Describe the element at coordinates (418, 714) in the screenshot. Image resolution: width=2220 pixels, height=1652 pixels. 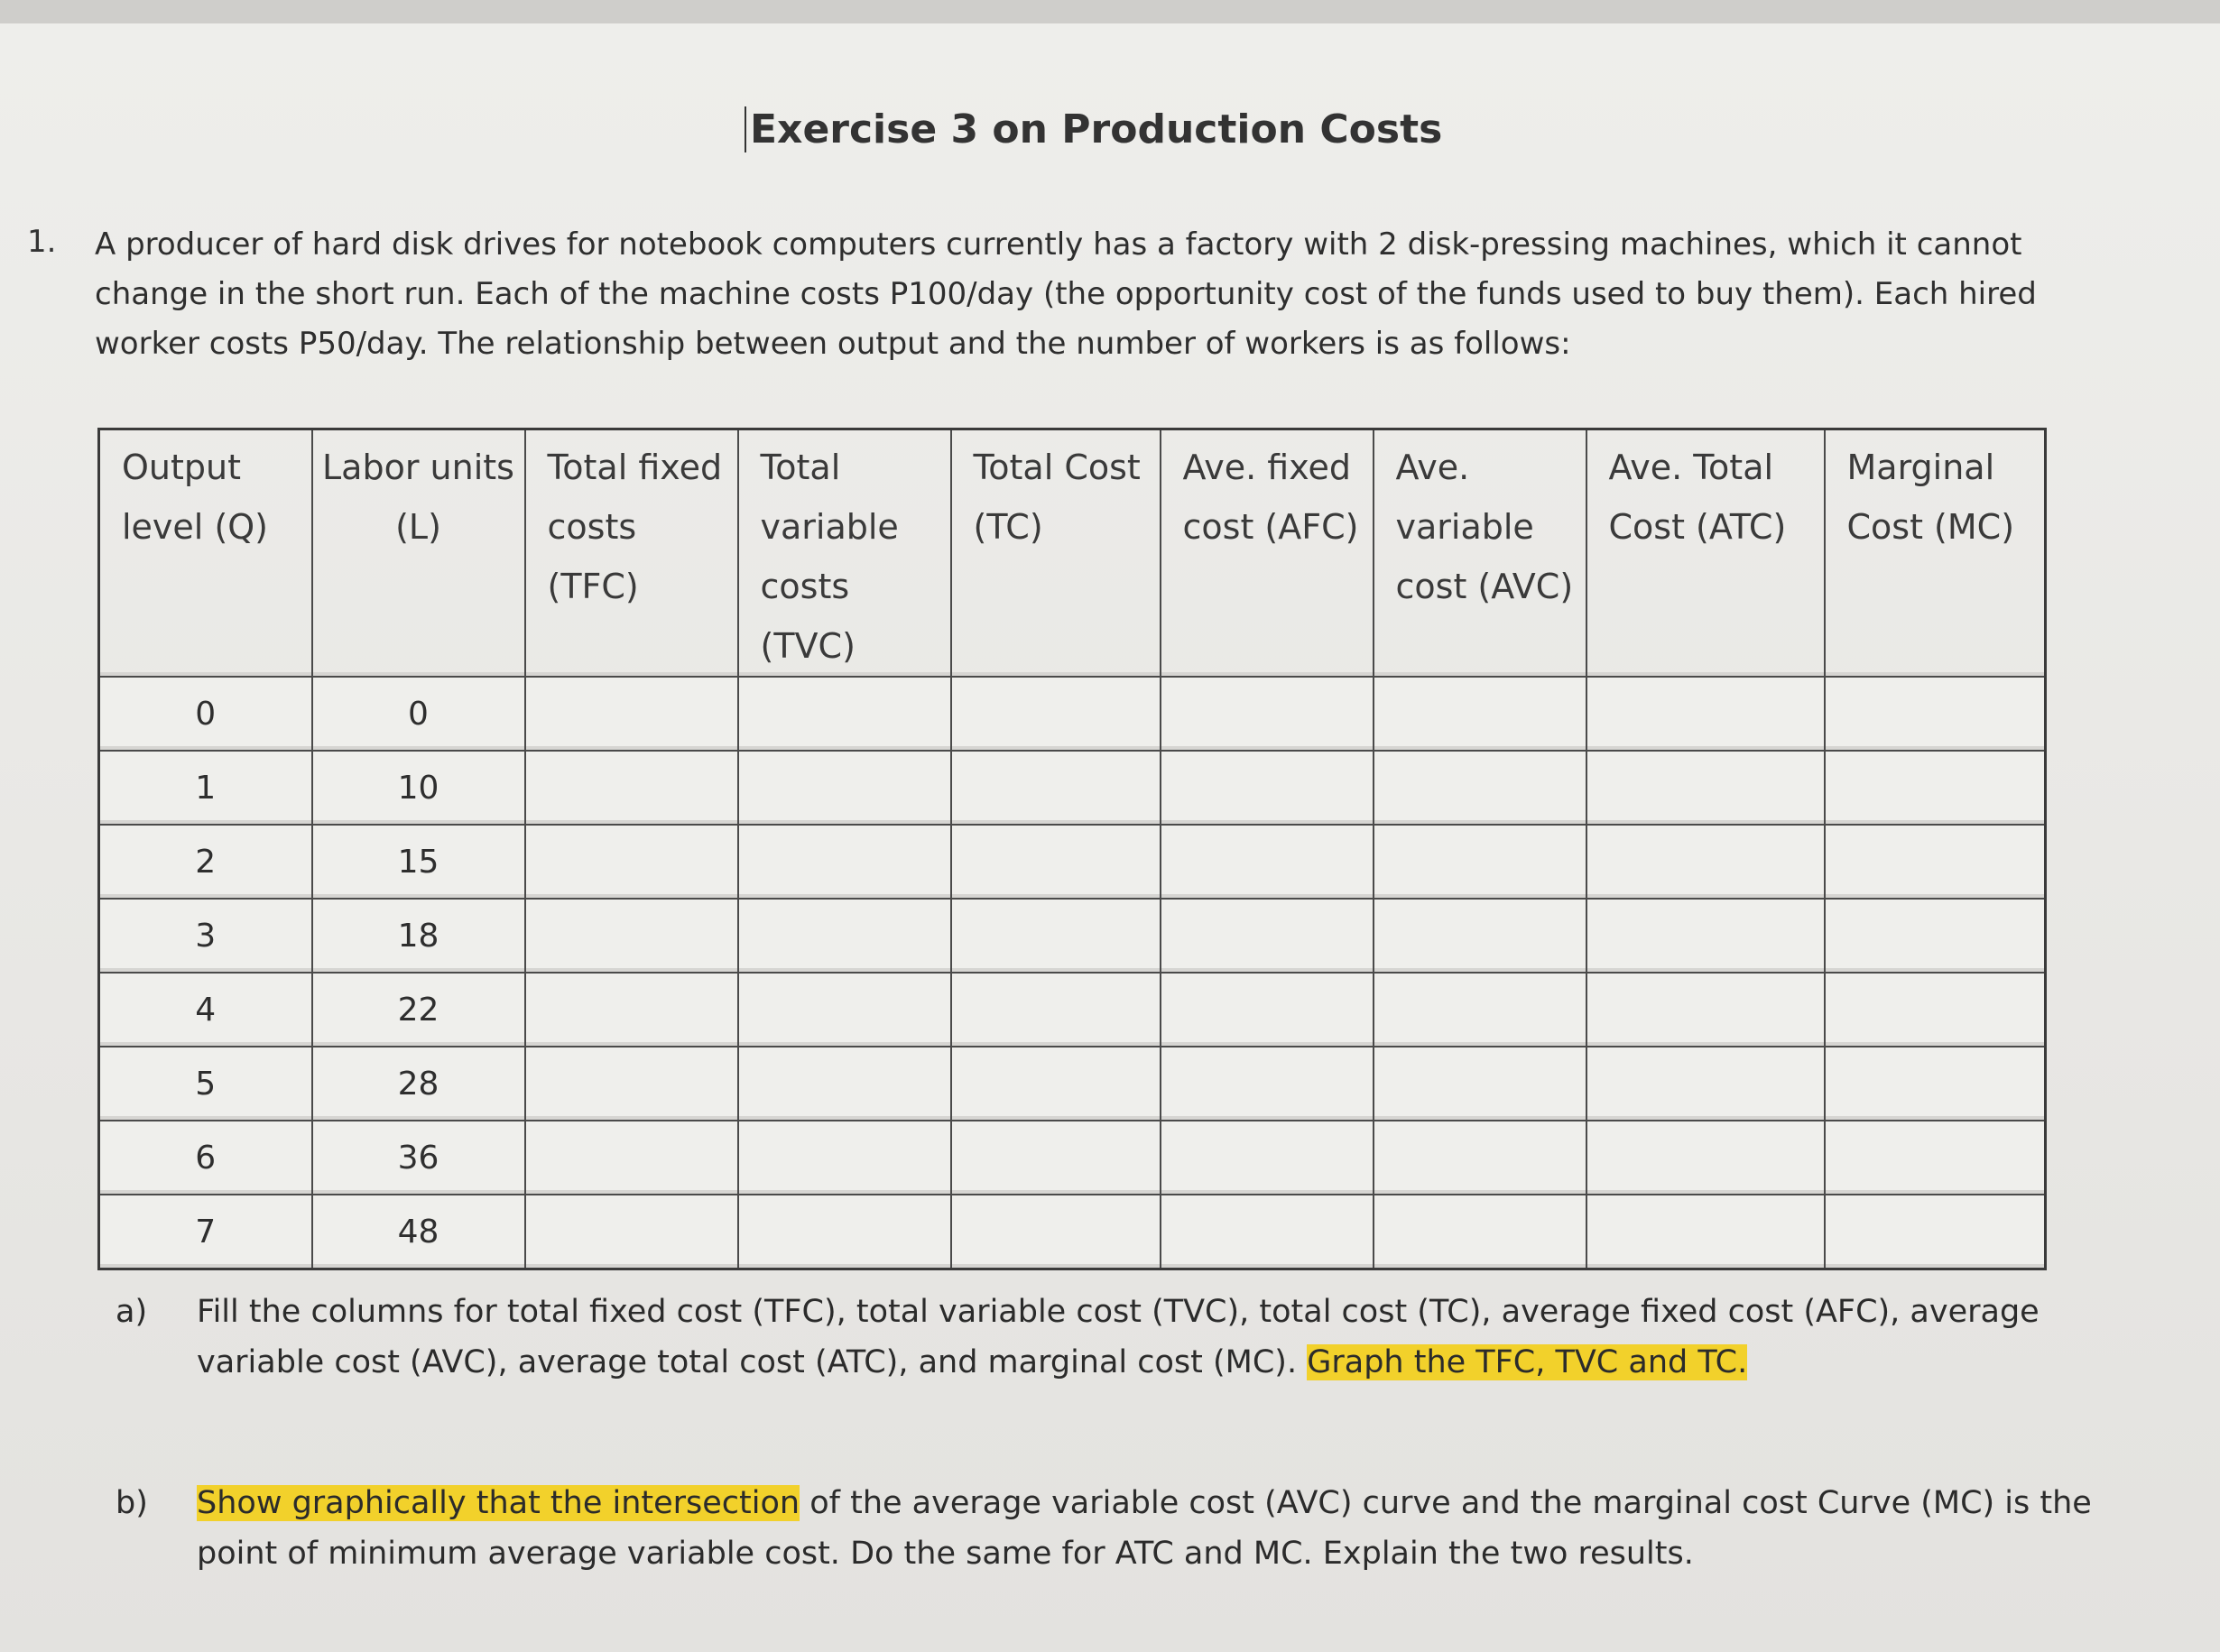
I see `cell-labor: 0` at that location.